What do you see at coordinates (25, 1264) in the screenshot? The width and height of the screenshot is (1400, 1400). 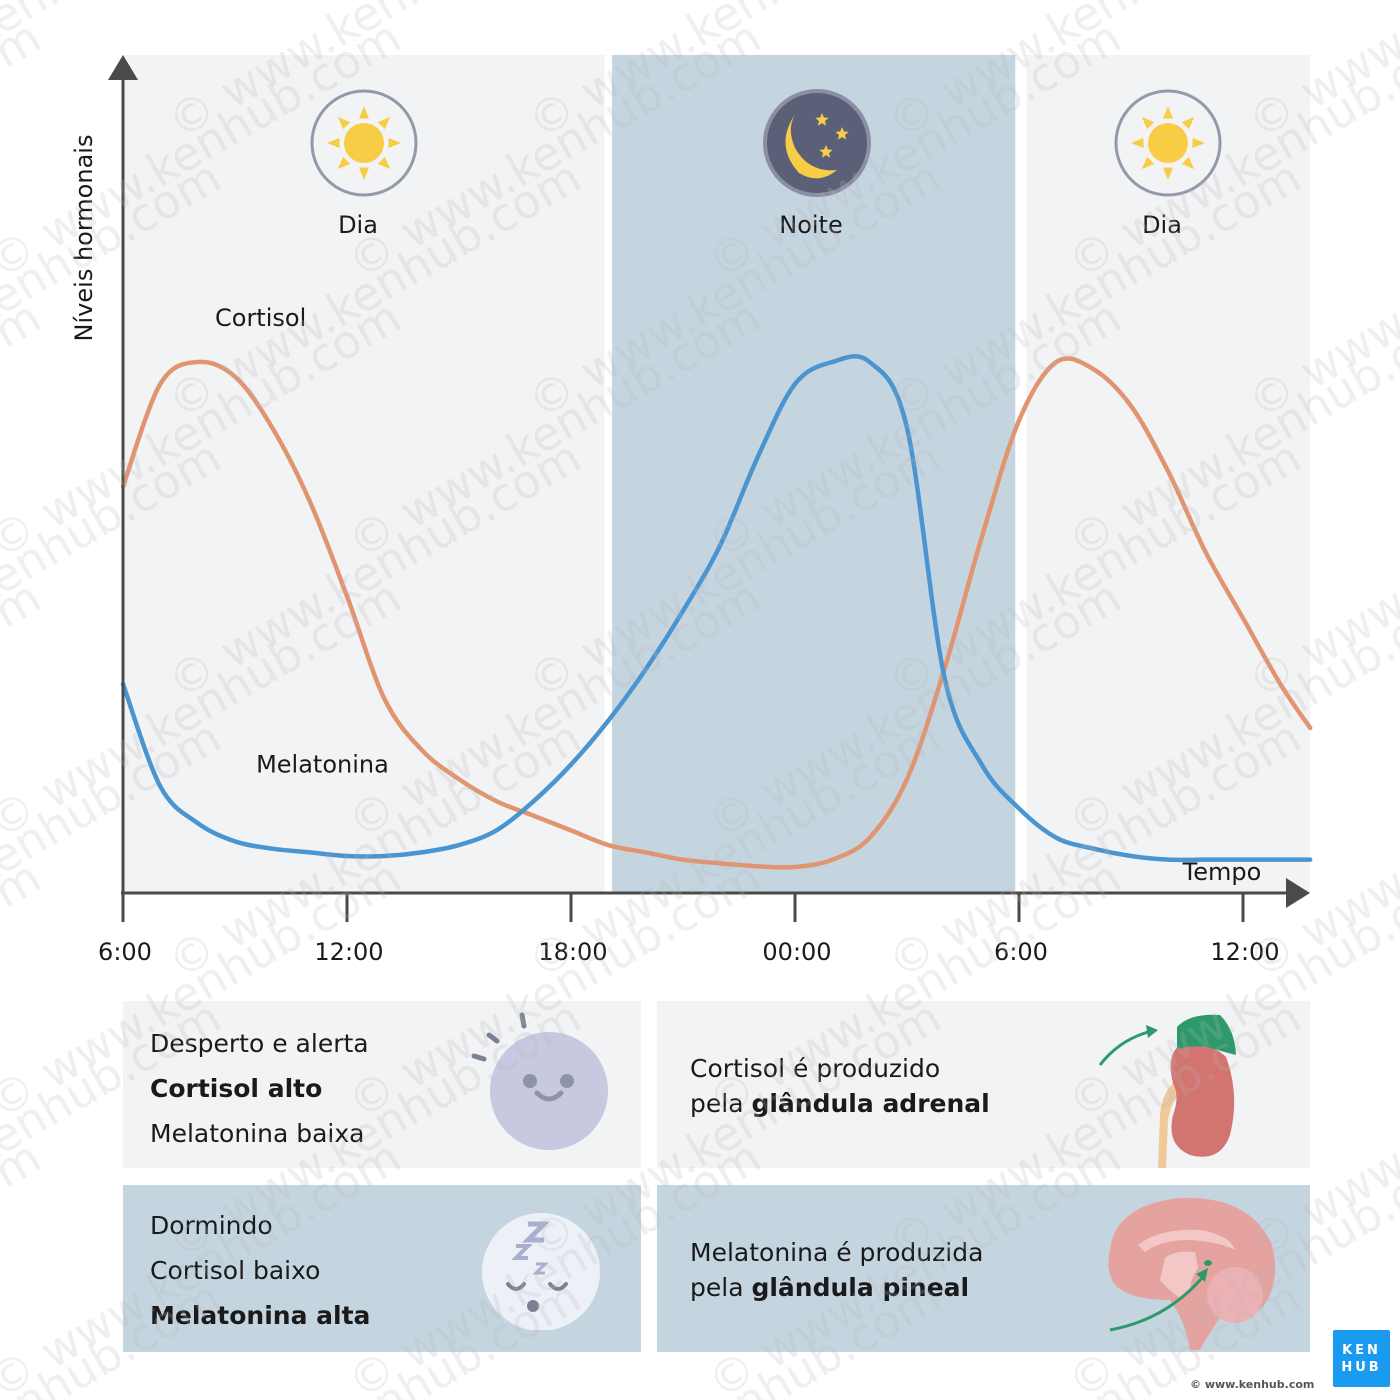 I see `watermark-text: © www.kenhub.com` at bounding box center [25, 1264].